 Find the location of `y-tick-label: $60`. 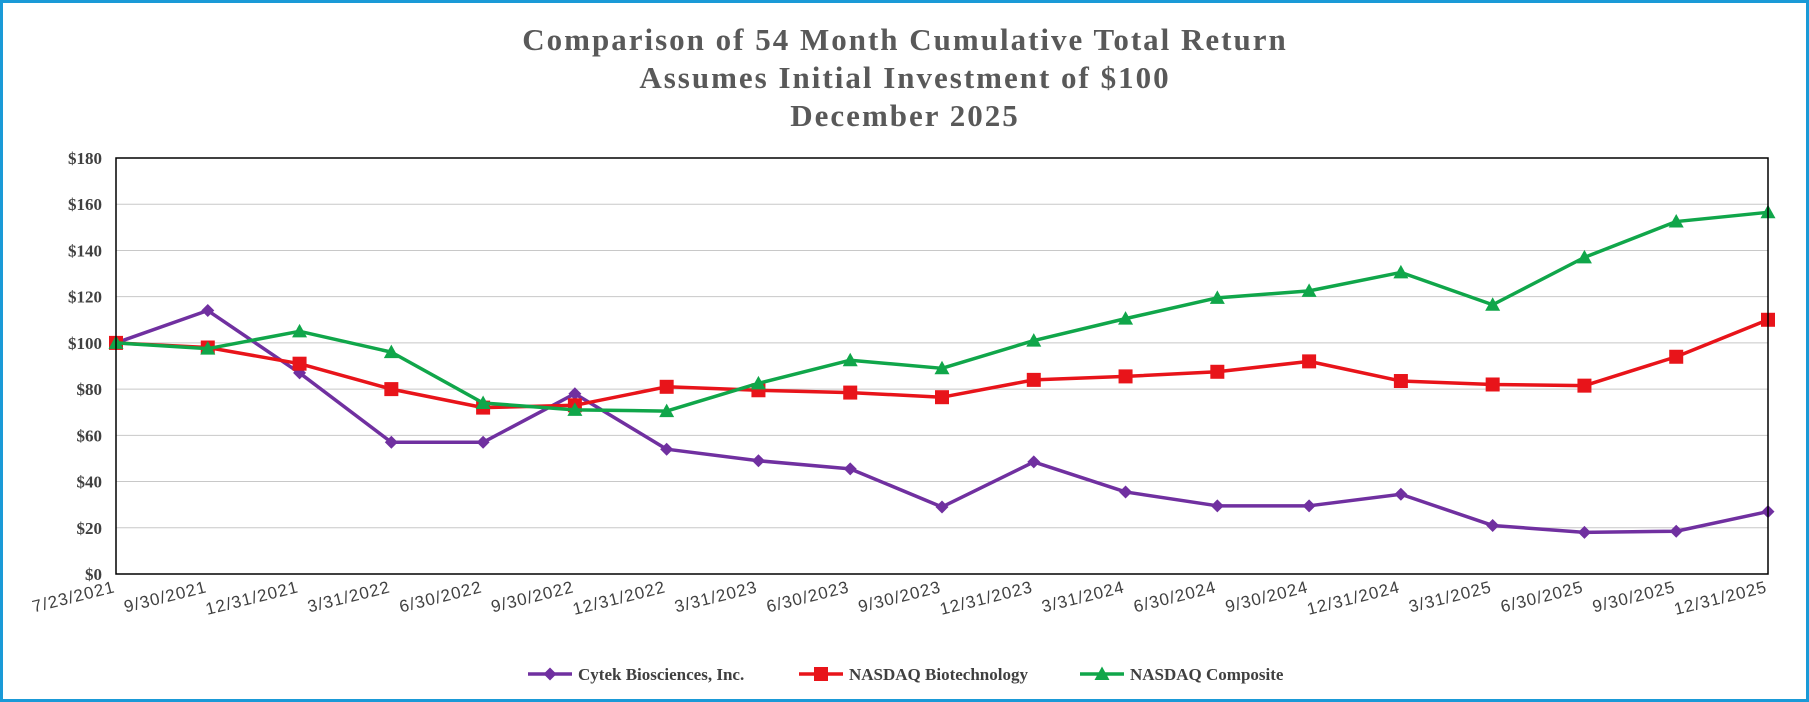

y-tick-label: $60 is located at coordinates (90, 435).